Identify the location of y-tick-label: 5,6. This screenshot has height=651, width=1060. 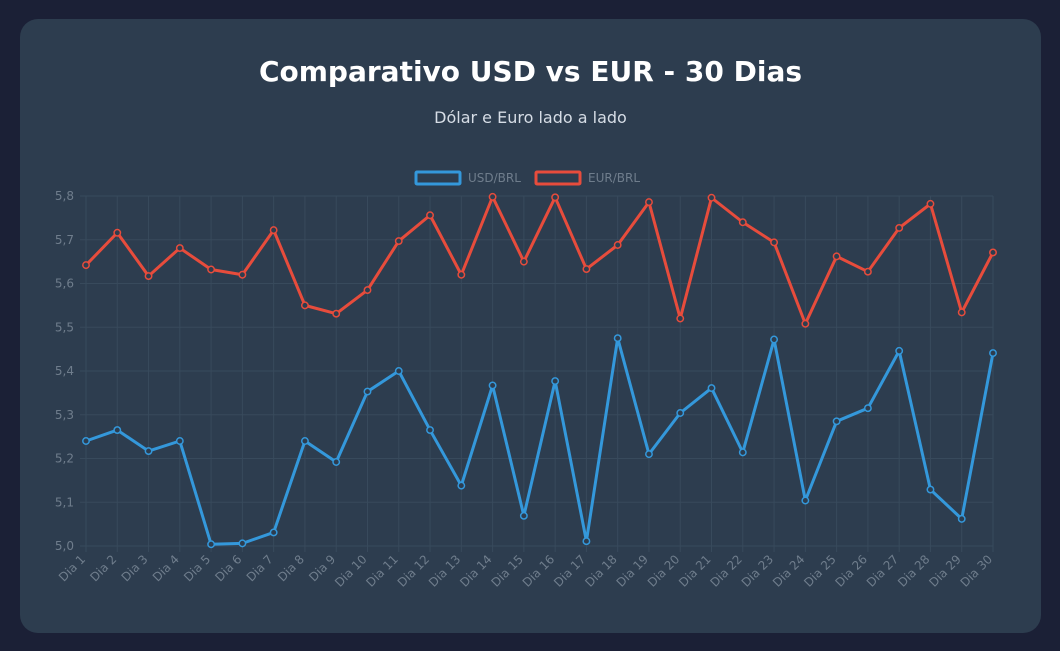
(64, 284).